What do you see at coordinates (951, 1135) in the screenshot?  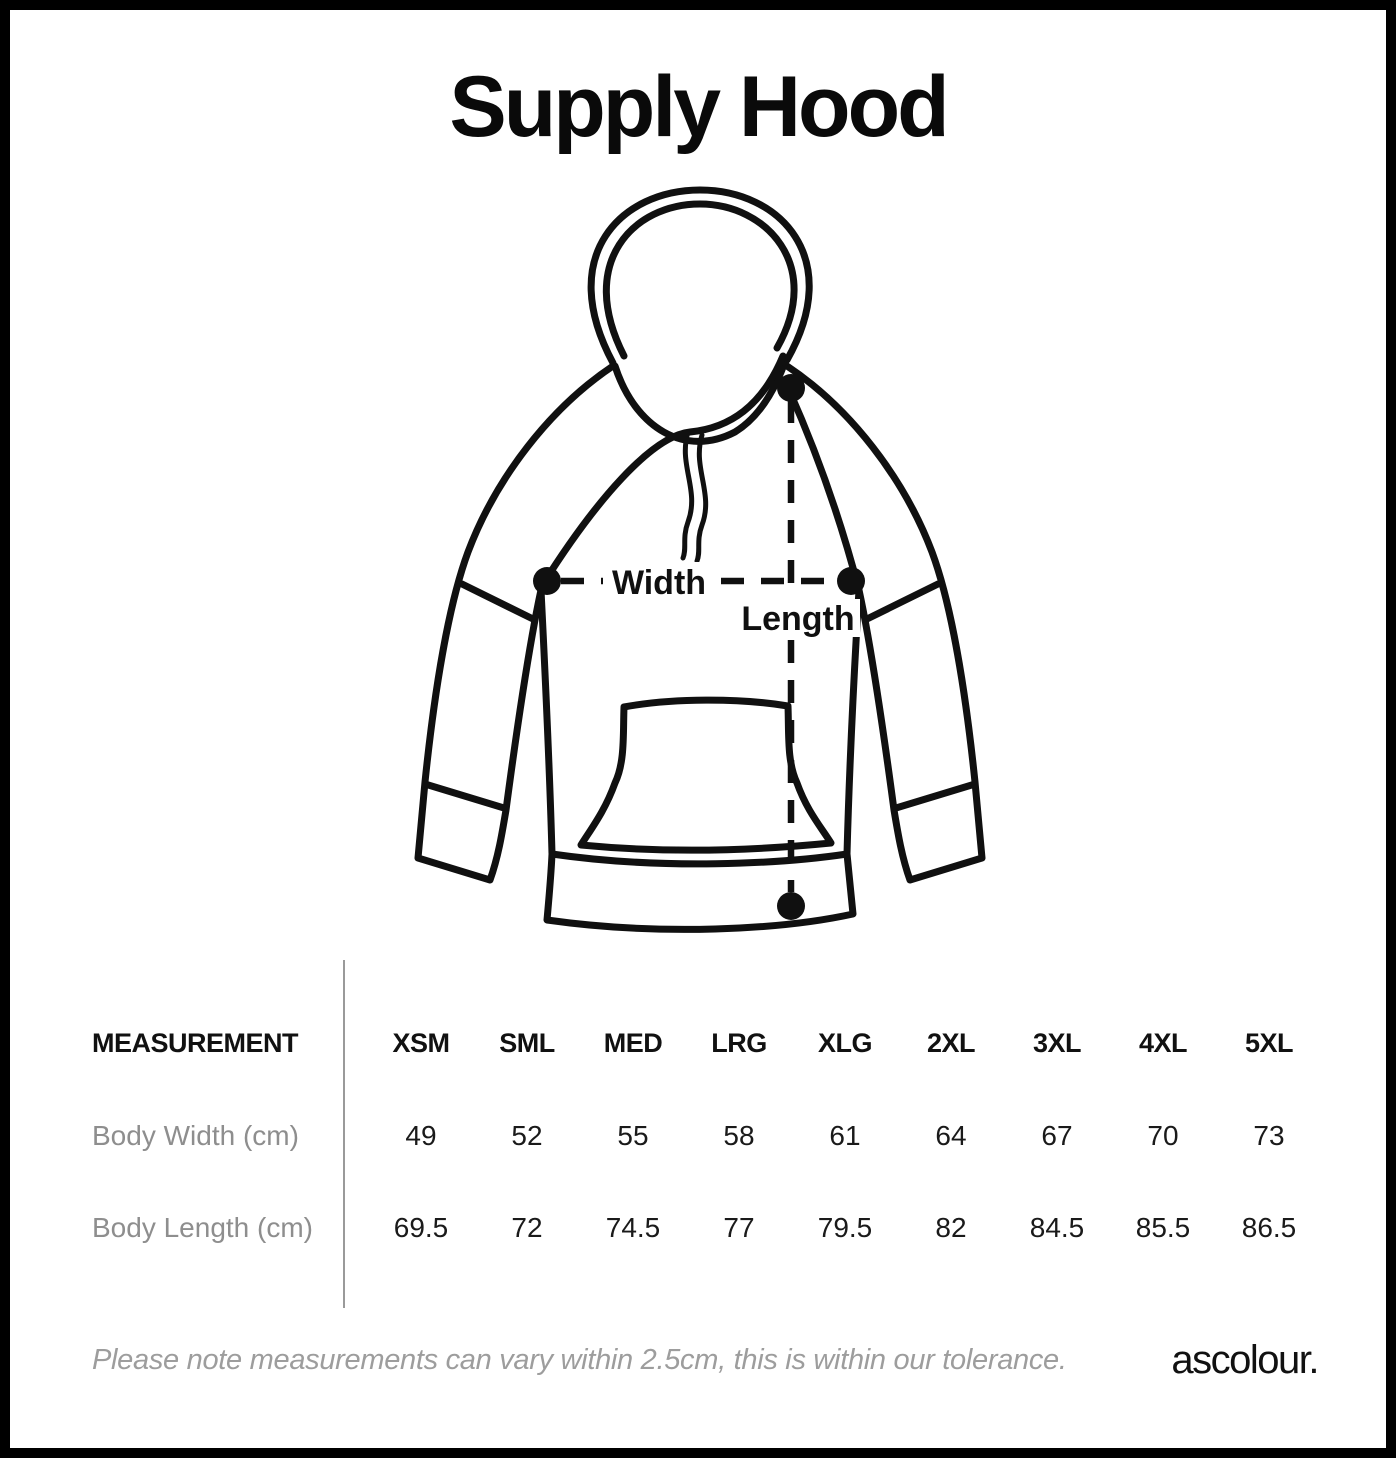 I see `body-width-value-5: 64` at bounding box center [951, 1135].